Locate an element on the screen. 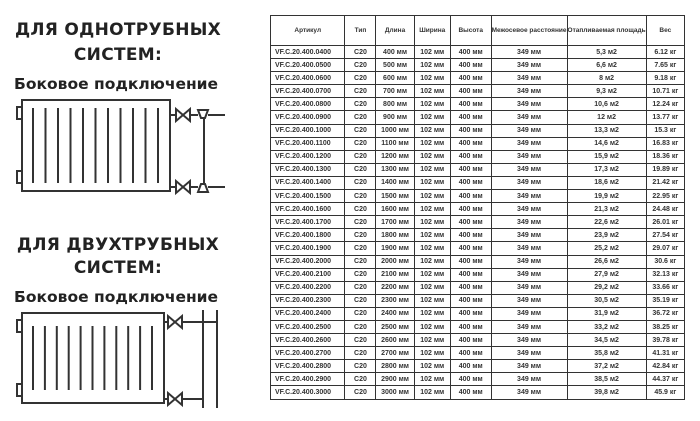  table-cell: 23,9 м2 is located at coordinates (606, 235).